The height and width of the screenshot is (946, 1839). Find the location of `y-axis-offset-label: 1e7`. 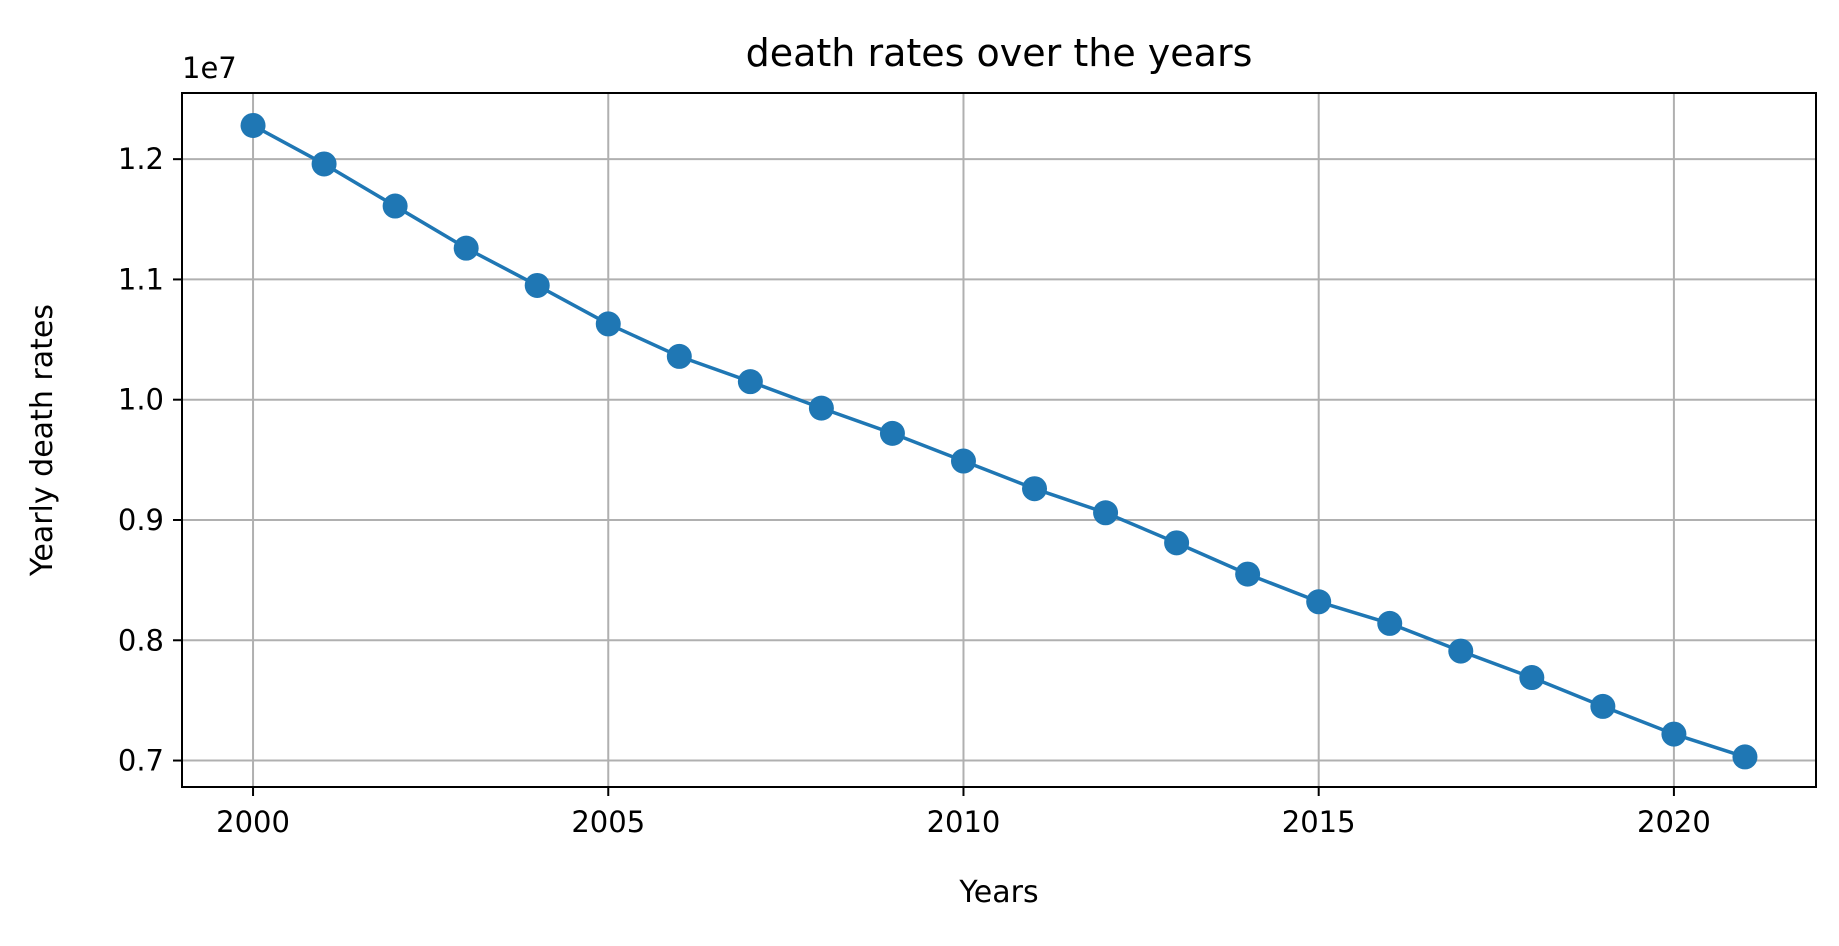

y-axis-offset-label: 1e7 is located at coordinates (209, 68).